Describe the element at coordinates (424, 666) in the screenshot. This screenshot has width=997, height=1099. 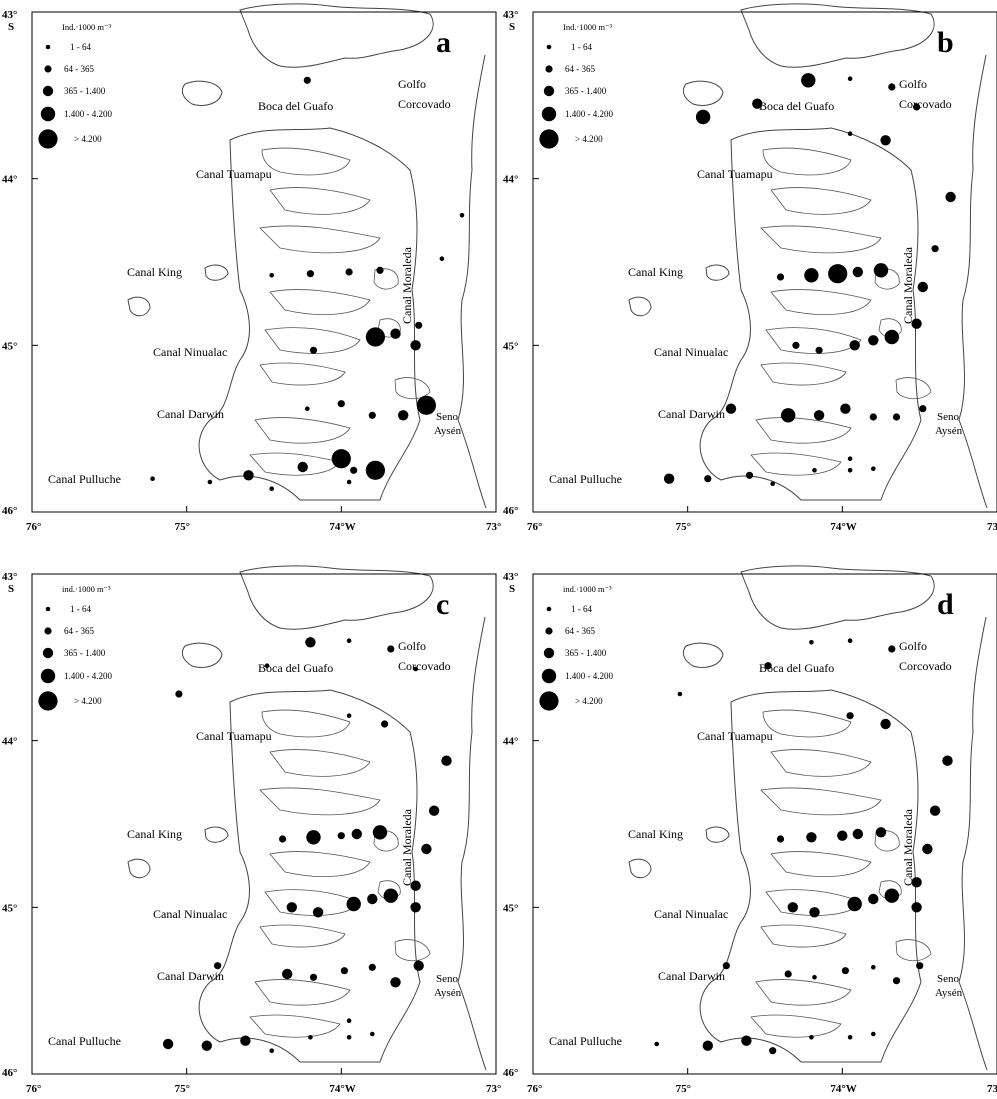
I see `place-label: Corcovado` at that location.